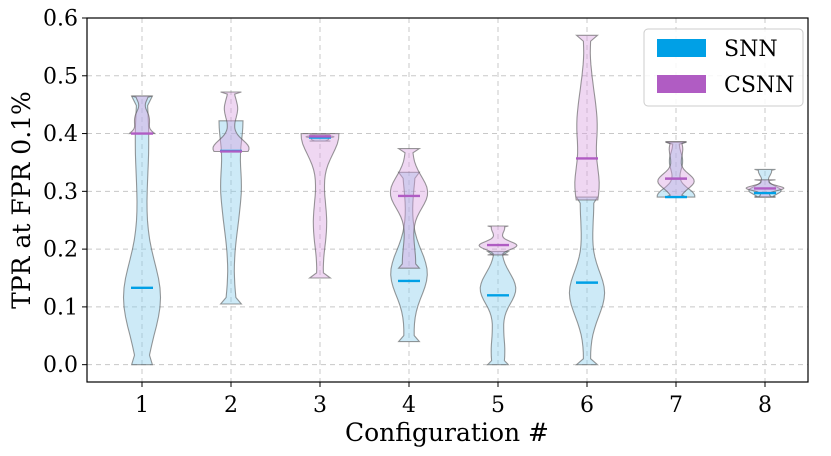  What do you see at coordinates (453, 400) in the screenshot?
I see `x-axis: 1 2 3 4 5 6 7 8` at bounding box center [453, 400].